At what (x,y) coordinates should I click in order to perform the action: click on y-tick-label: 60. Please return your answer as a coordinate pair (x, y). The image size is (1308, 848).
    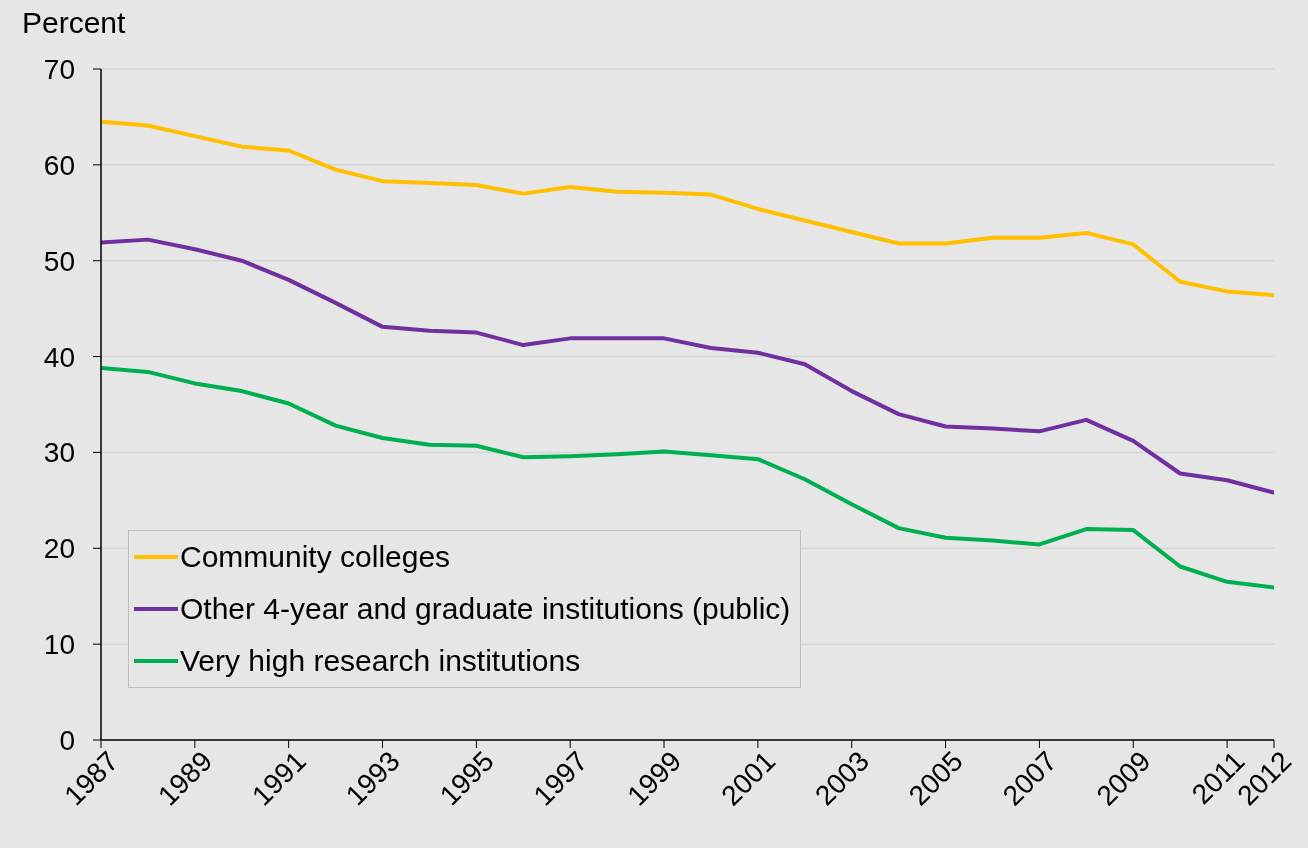
    Looking at the image, I should click on (59, 165).